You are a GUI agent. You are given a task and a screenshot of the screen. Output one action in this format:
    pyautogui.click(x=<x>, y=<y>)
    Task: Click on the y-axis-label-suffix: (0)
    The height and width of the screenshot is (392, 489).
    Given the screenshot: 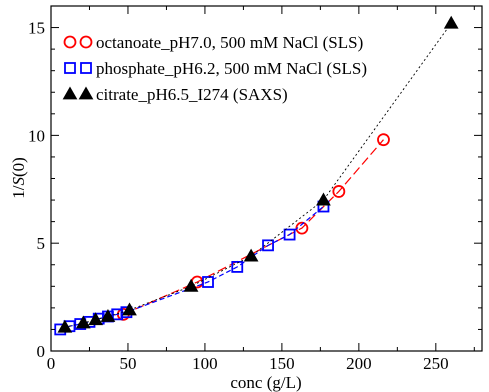 What is the action you would take?
    pyautogui.click(x=18, y=167)
    